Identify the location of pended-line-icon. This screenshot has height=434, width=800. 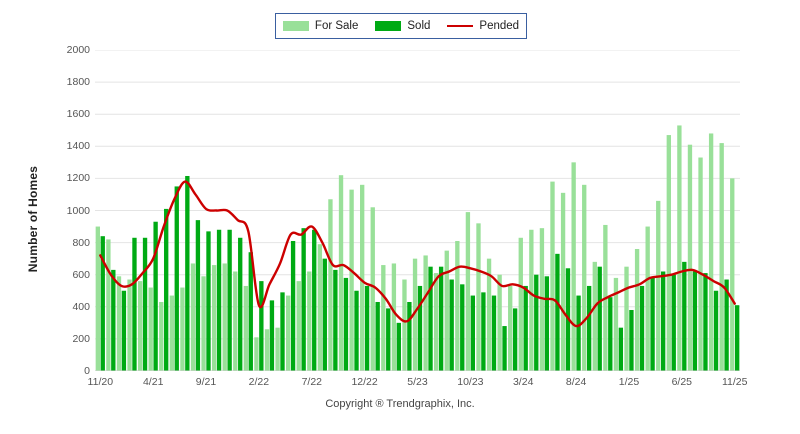
(460, 26).